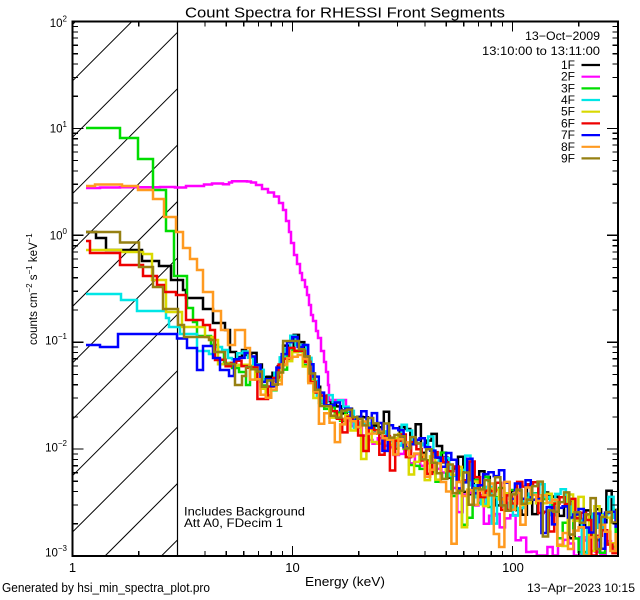  Describe the element at coordinates (513, 567) in the screenshot. I see `svg-text: 100` at that location.